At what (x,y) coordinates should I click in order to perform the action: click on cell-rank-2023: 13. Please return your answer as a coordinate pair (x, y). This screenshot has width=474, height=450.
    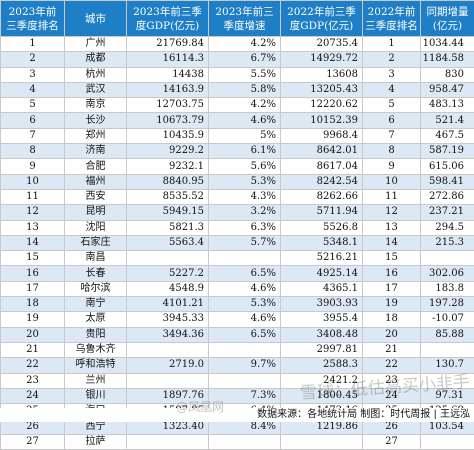
    Looking at the image, I should click on (33, 227).